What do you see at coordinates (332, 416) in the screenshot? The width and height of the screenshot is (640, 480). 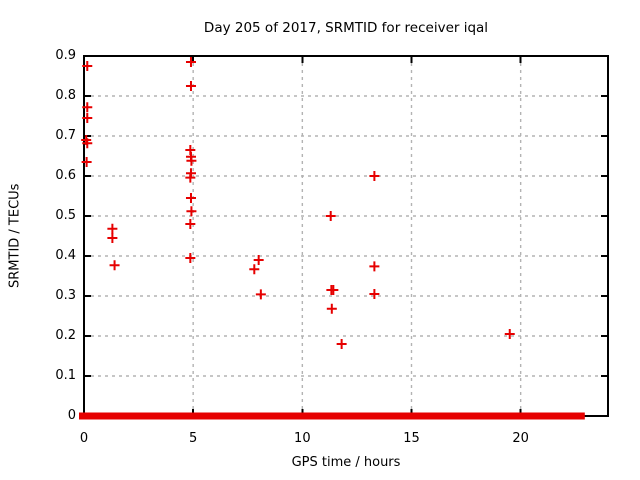 I see `baseline-point-band` at bounding box center [332, 416].